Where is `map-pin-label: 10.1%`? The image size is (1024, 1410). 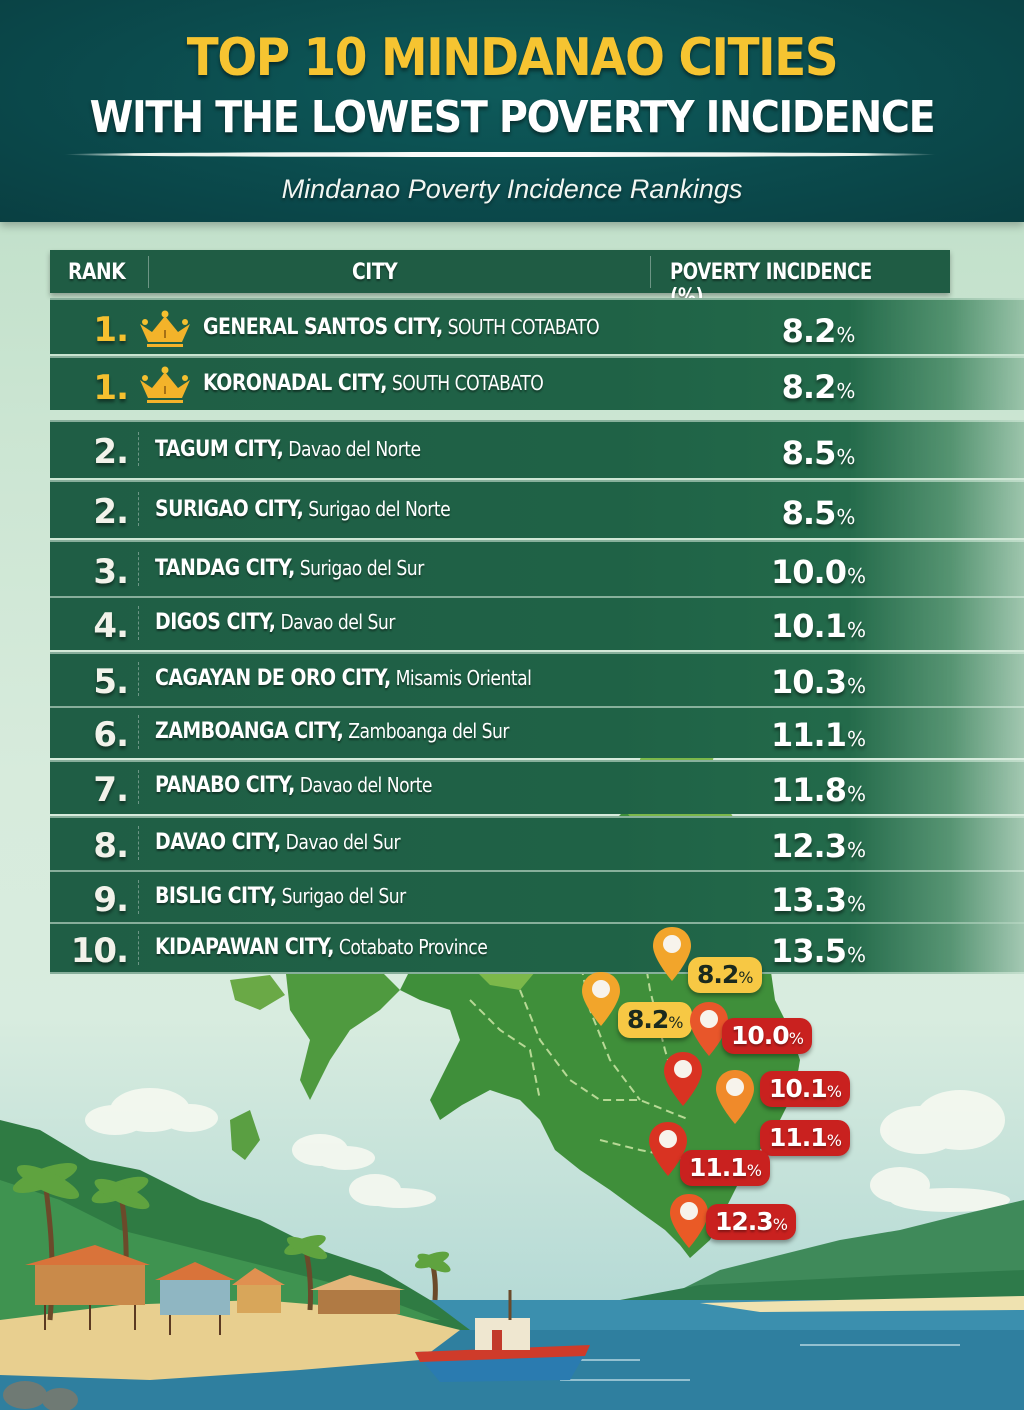 map-pin-label: 10.1% is located at coordinates (805, 1089).